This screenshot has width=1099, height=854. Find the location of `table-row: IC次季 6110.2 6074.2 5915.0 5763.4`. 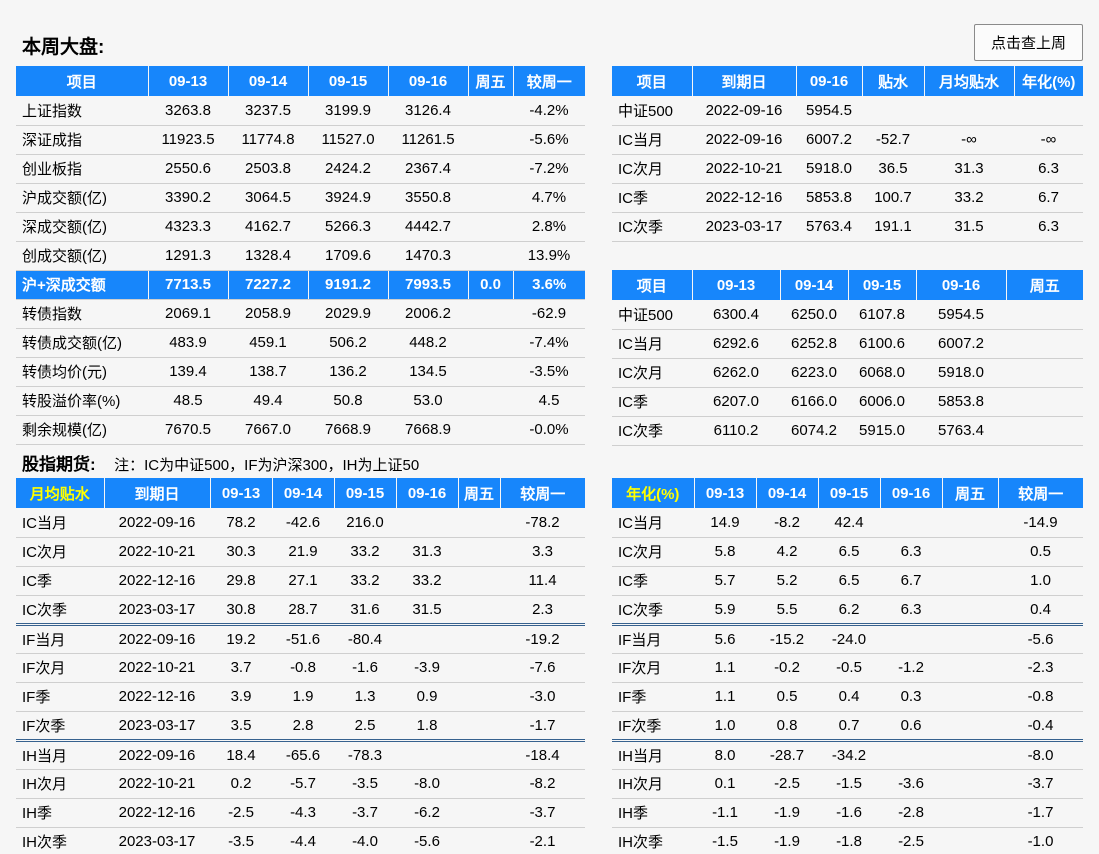

table-row: IC次季 6110.2 6074.2 5915.0 5763.4 is located at coordinates (847, 431).